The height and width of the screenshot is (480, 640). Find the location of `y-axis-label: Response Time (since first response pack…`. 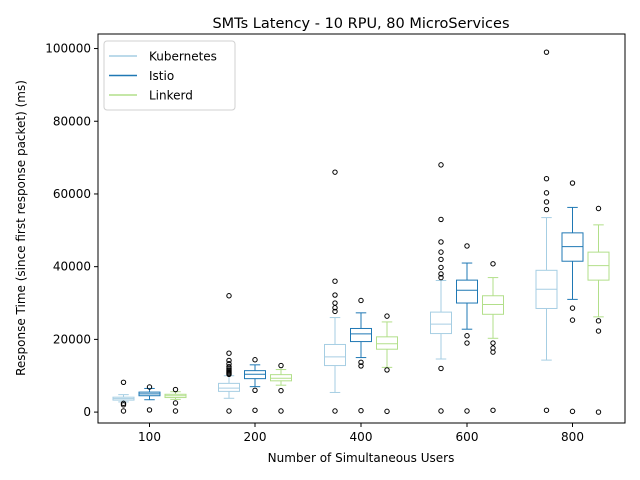

y-axis-label: Response Time (since first response pack… is located at coordinates (21, 228).